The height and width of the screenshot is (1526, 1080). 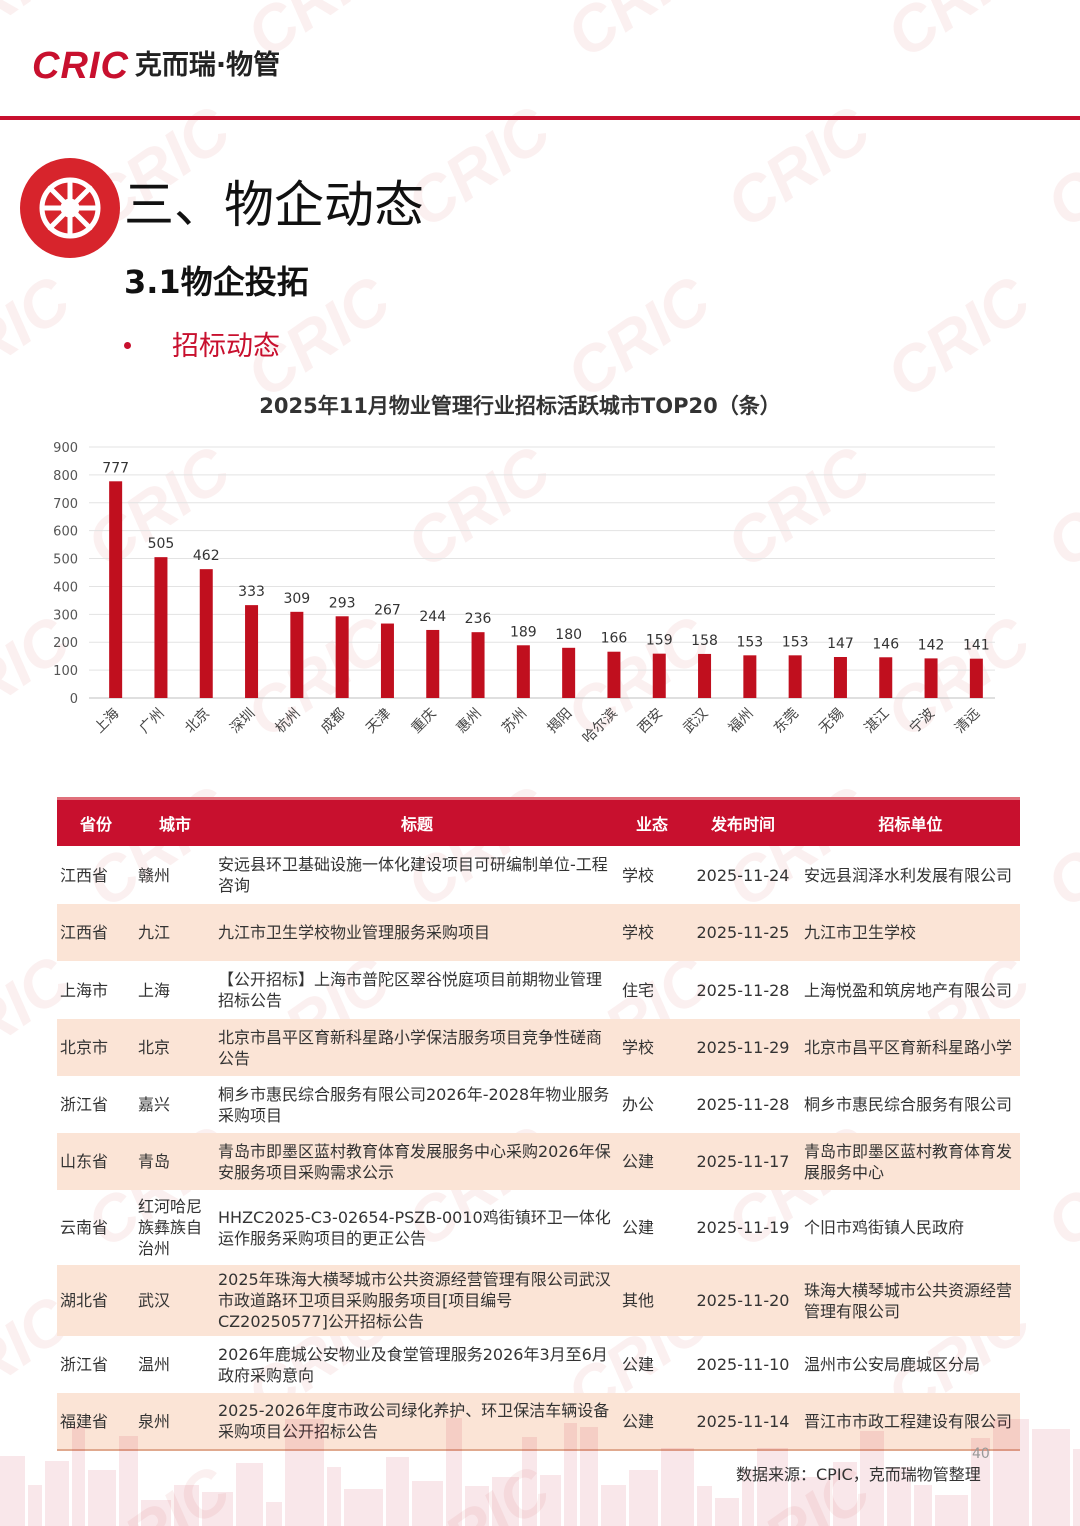 What do you see at coordinates (252, 651) in the screenshot?
I see `bar-深圳` at bounding box center [252, 651].